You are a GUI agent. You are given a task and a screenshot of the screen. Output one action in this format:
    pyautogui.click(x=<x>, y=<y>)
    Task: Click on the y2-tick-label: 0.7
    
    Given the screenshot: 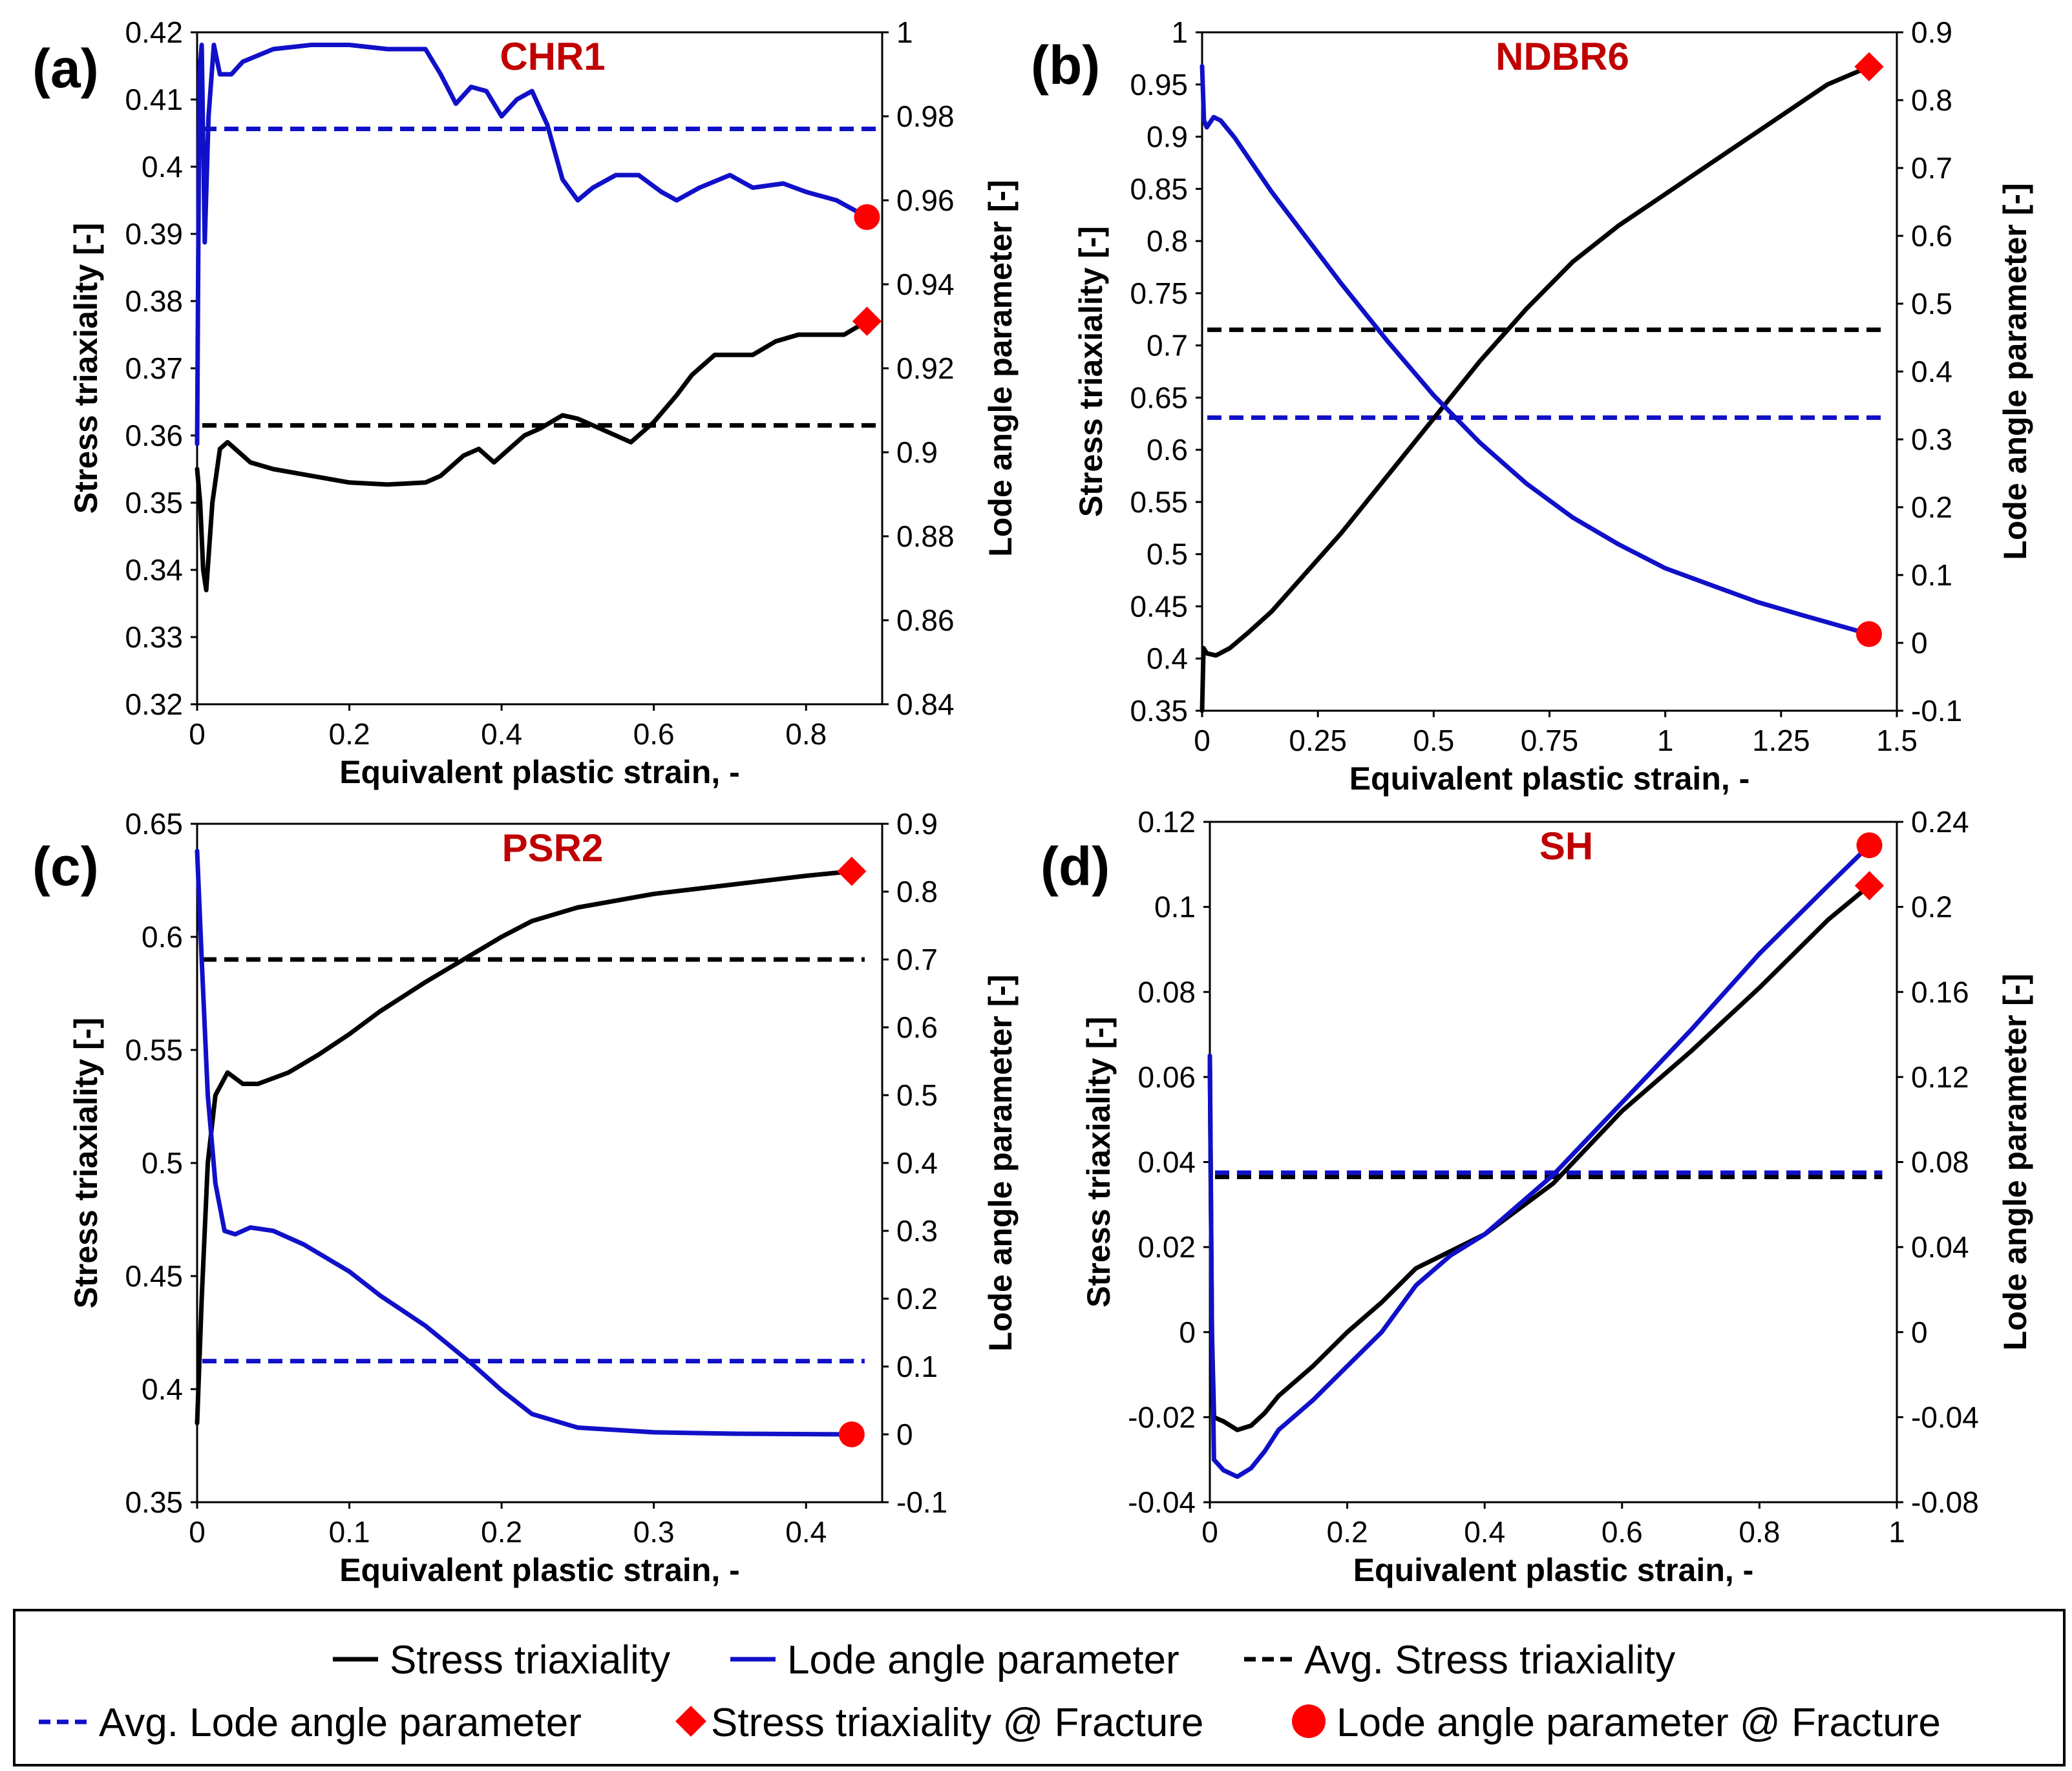 What is the action you would take?
    pyautogui.click(x=1931, y=168)
    